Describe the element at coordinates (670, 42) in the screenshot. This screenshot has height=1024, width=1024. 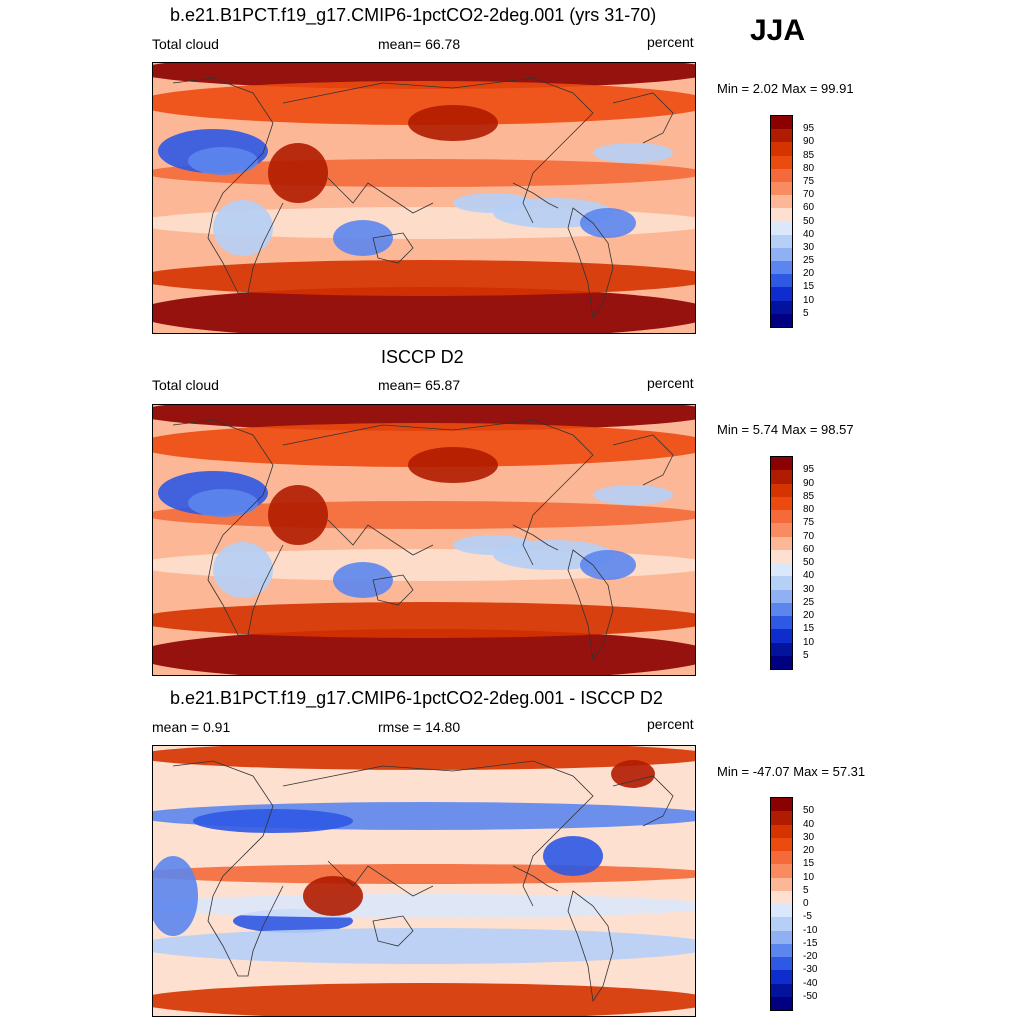
I see `panel1-units-label: percent` at that location.